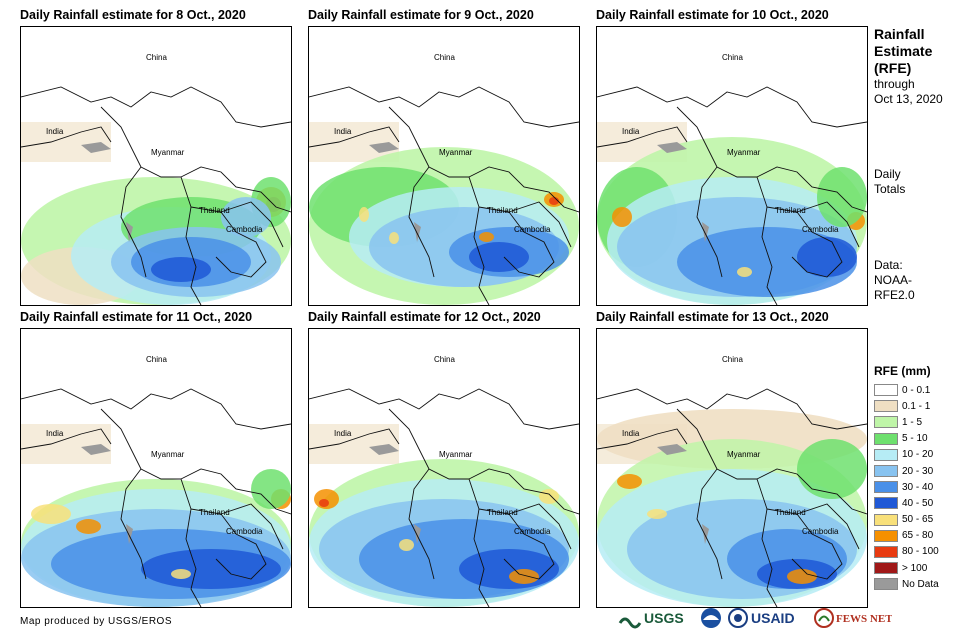  I want to click on legend-item: 20 - 30, so click(906, 471).